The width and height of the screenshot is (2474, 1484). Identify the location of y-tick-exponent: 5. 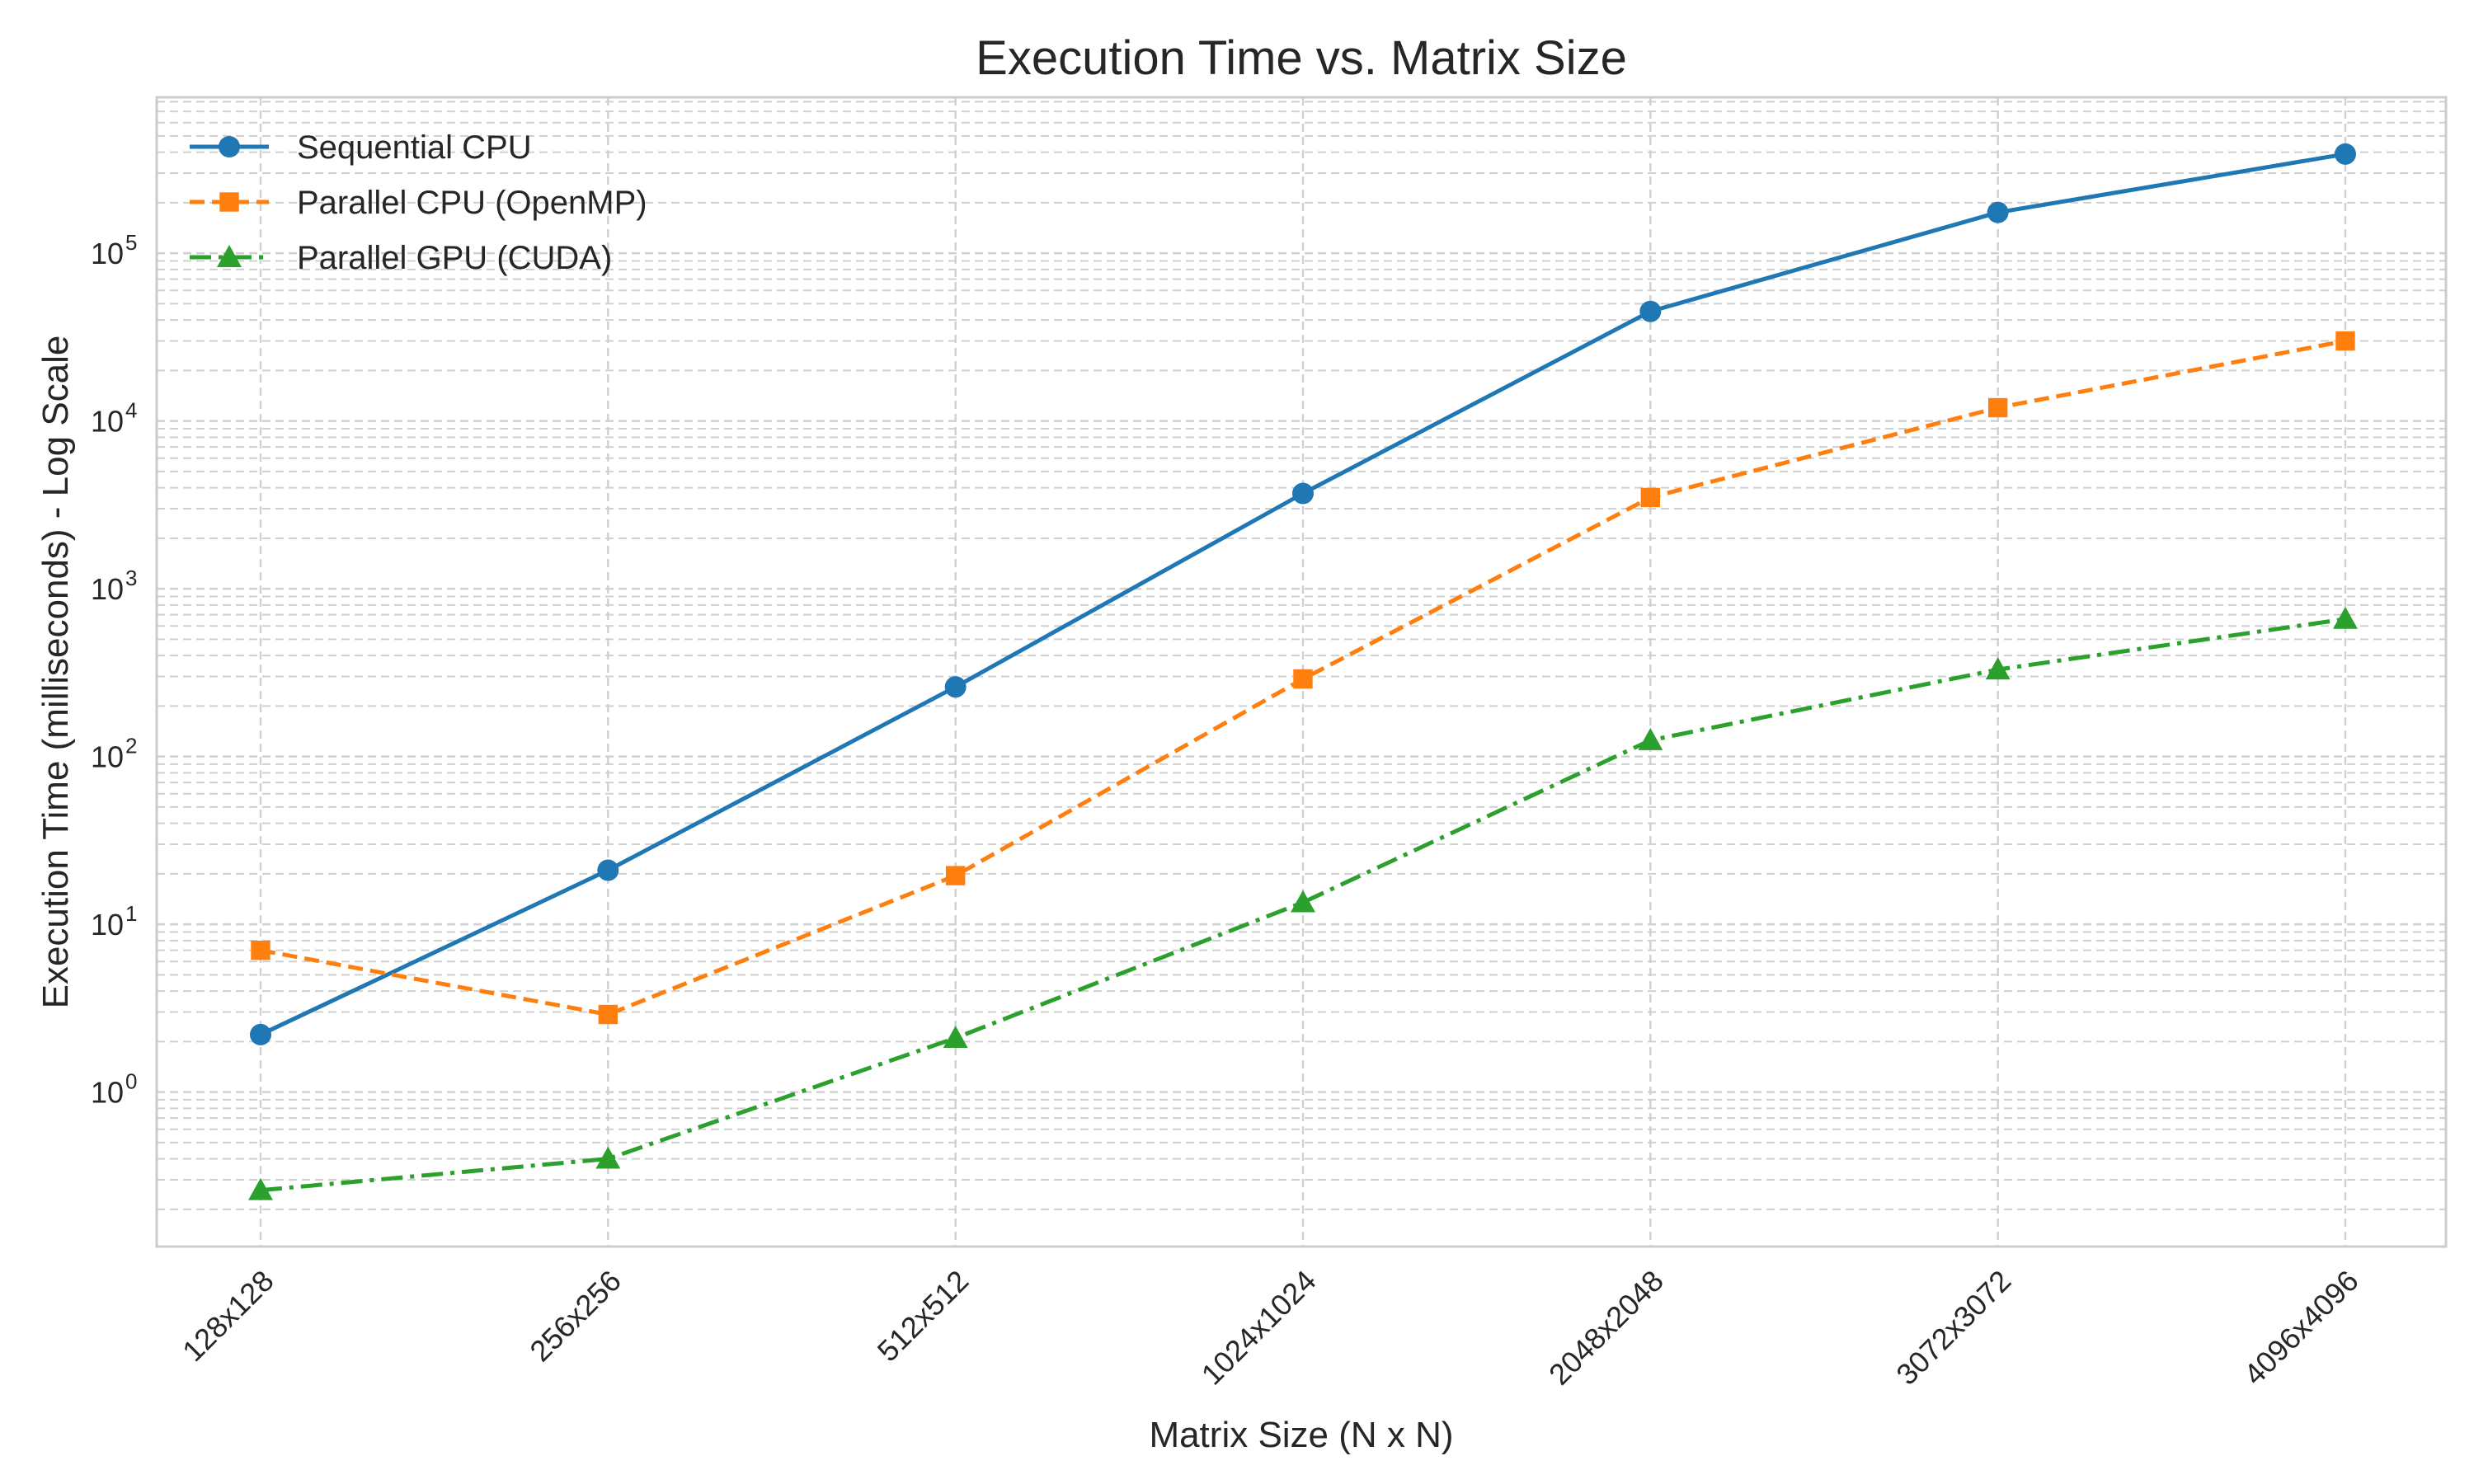
(131, 242).